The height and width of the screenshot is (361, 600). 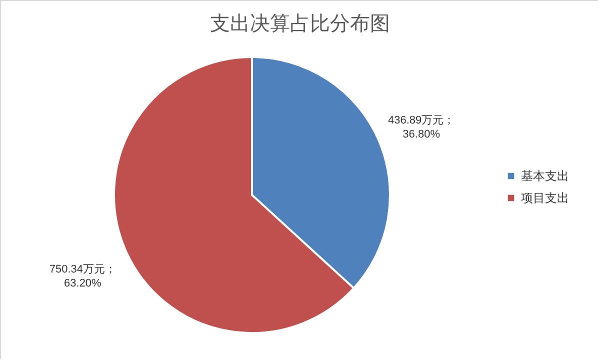 I want to click on legend-label: 项目支出, so click(x=545, y=198).